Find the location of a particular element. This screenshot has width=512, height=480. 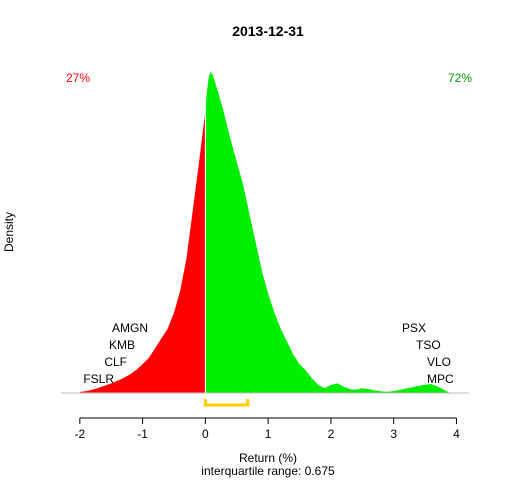

positive-ticker-label: VLO is located at coordinates (439, 362).